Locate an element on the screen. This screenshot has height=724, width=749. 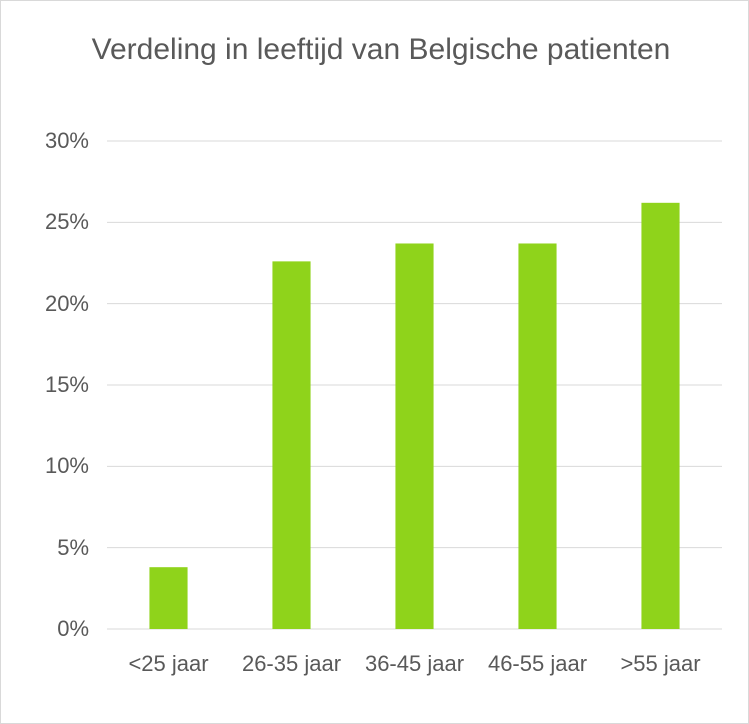
y-tick-label: 20% is located at coordinates (66, 303).